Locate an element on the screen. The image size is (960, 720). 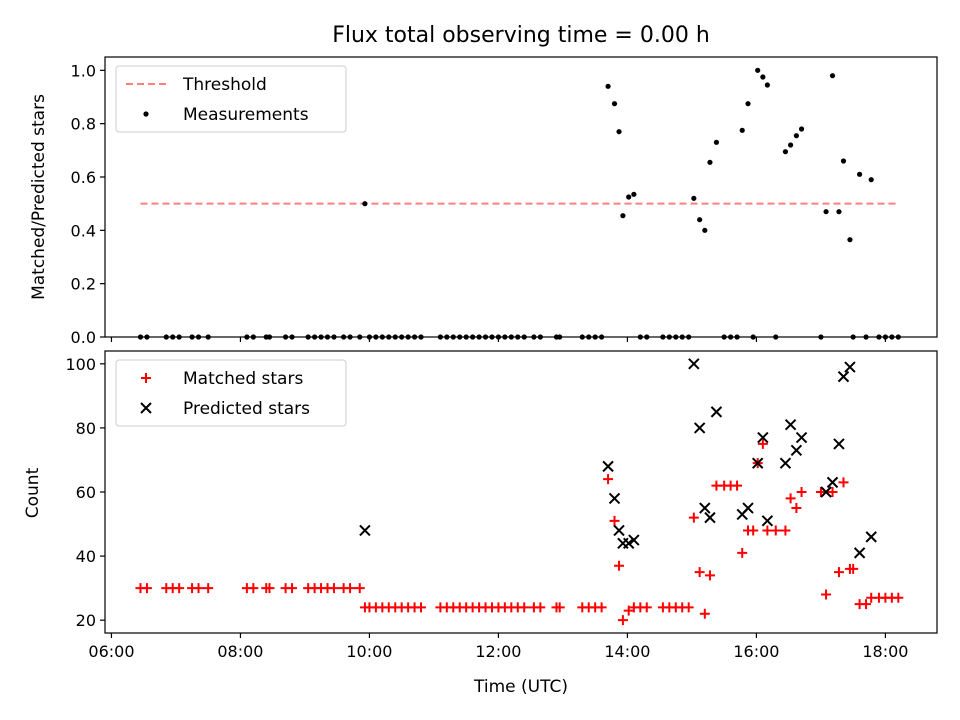
bottom-xtick-label-6: 18:00 is located at coordinates (885, 651).